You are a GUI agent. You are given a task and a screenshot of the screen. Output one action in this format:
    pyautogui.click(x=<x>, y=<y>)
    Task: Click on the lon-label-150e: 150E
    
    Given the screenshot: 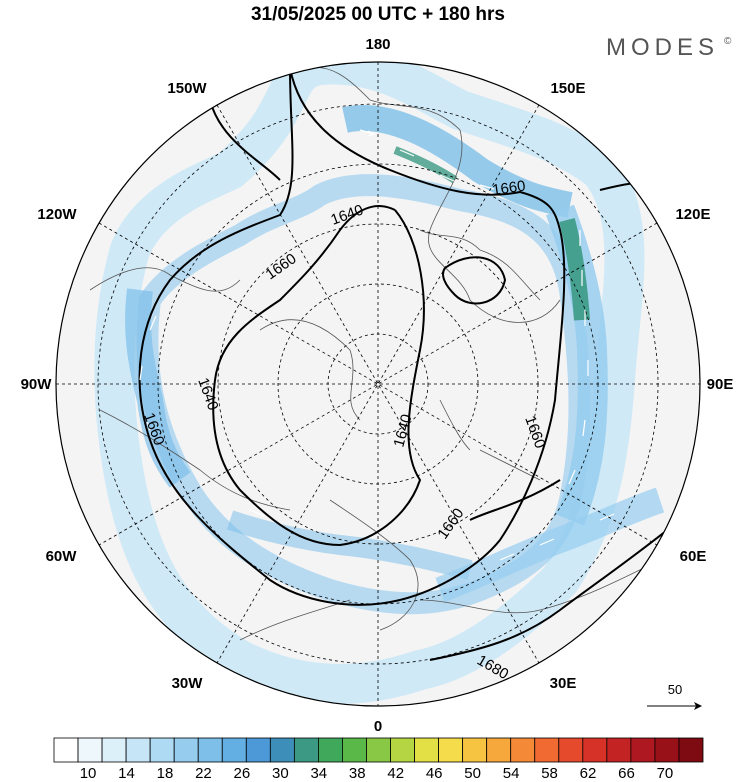 What is the action you would take?
    pyautogui.click(x=567, y=88)
    